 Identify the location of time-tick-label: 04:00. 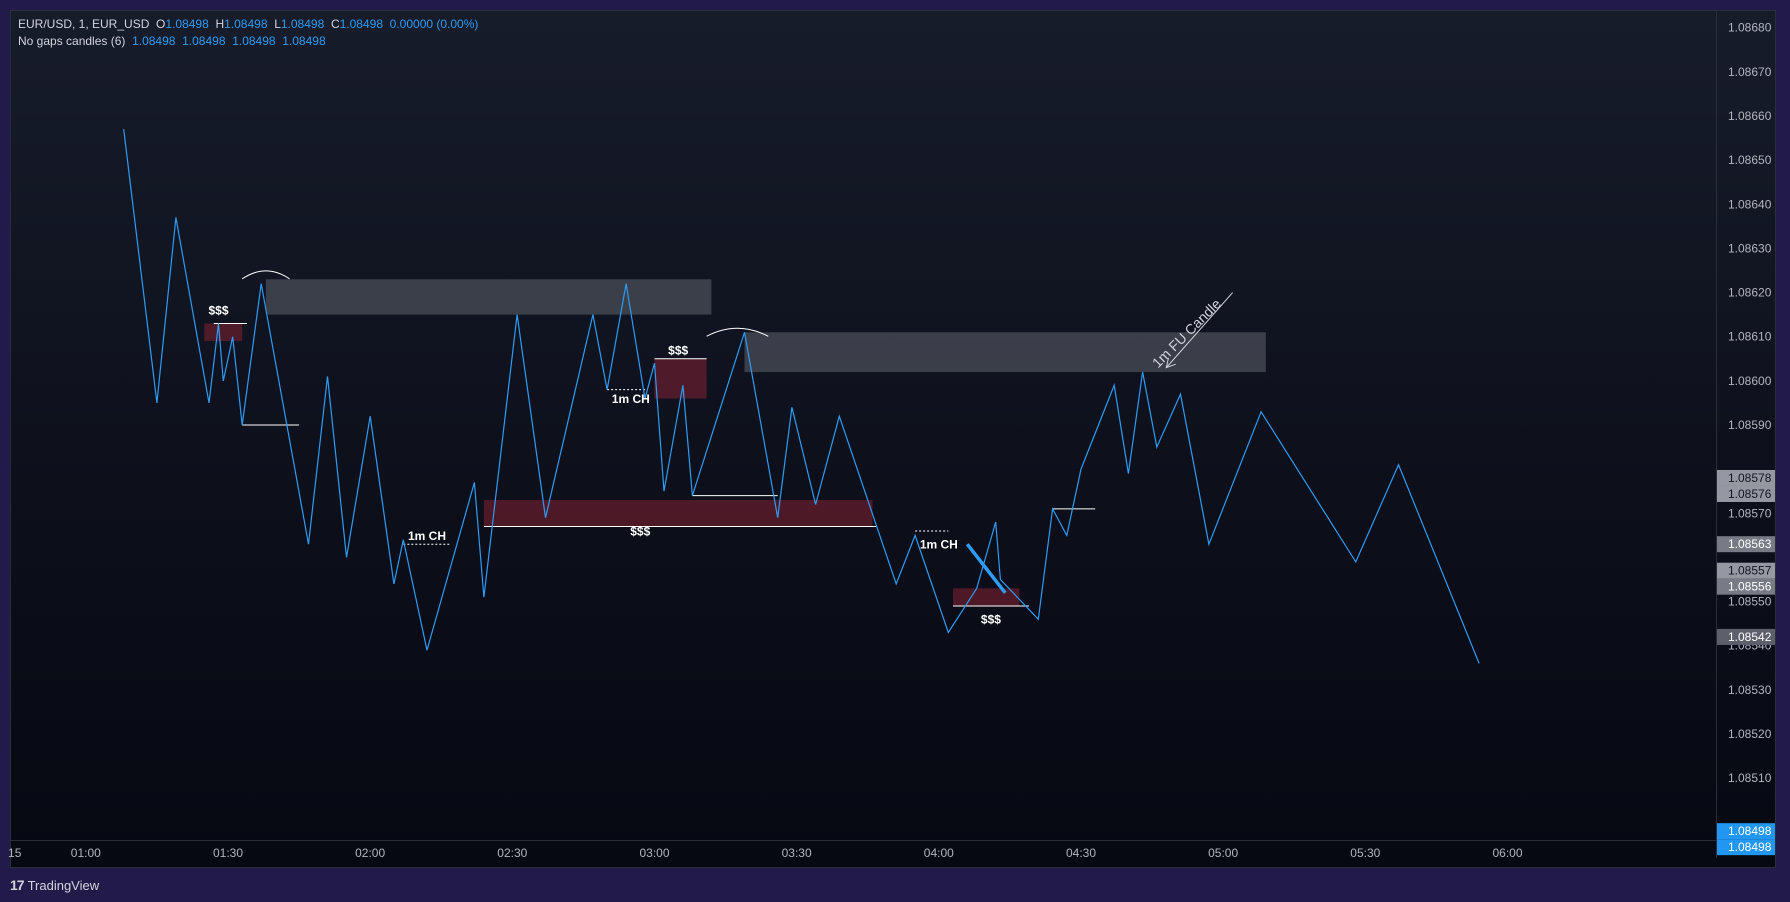
(939, 853).